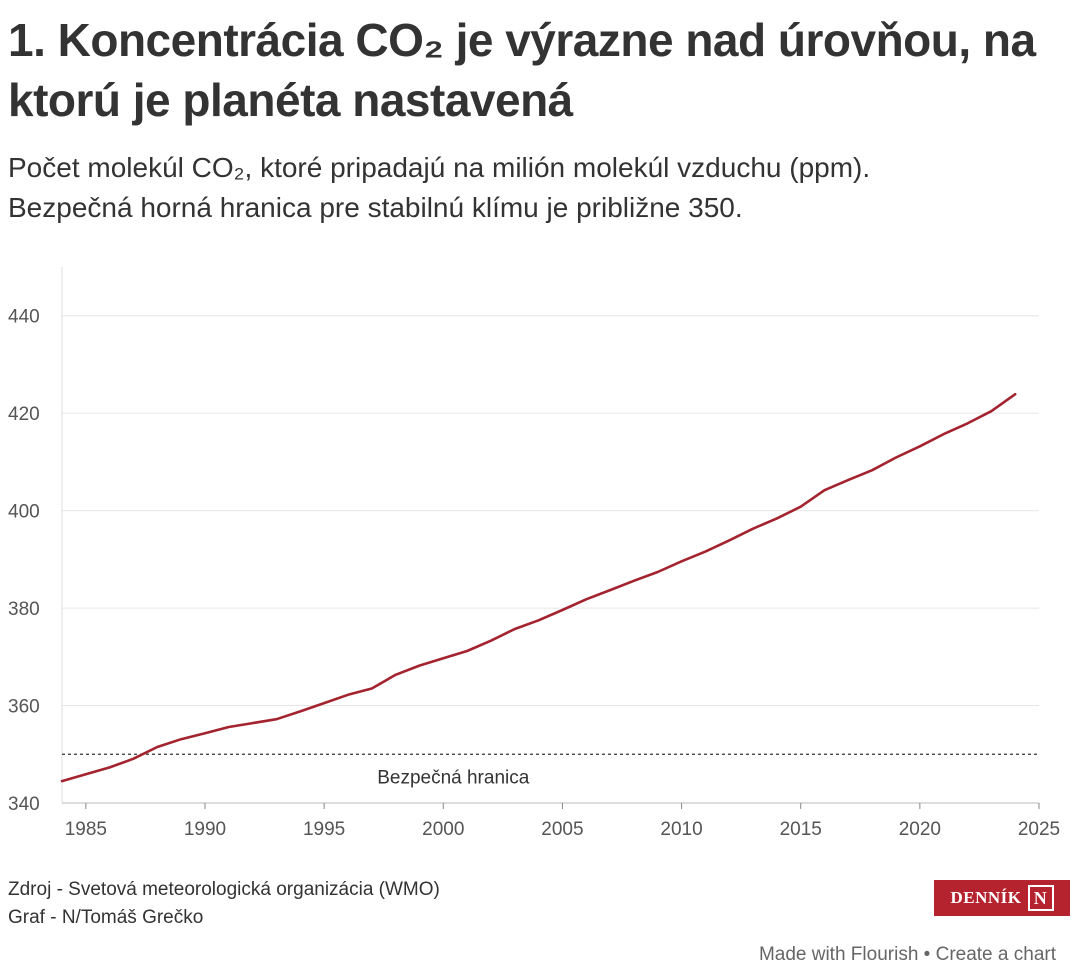 The image size is (1090, 975). What do you see at coordinates (24, 317) in the screenshot?
I see `y-tick-label: 440` at bounding box center [24, 317].